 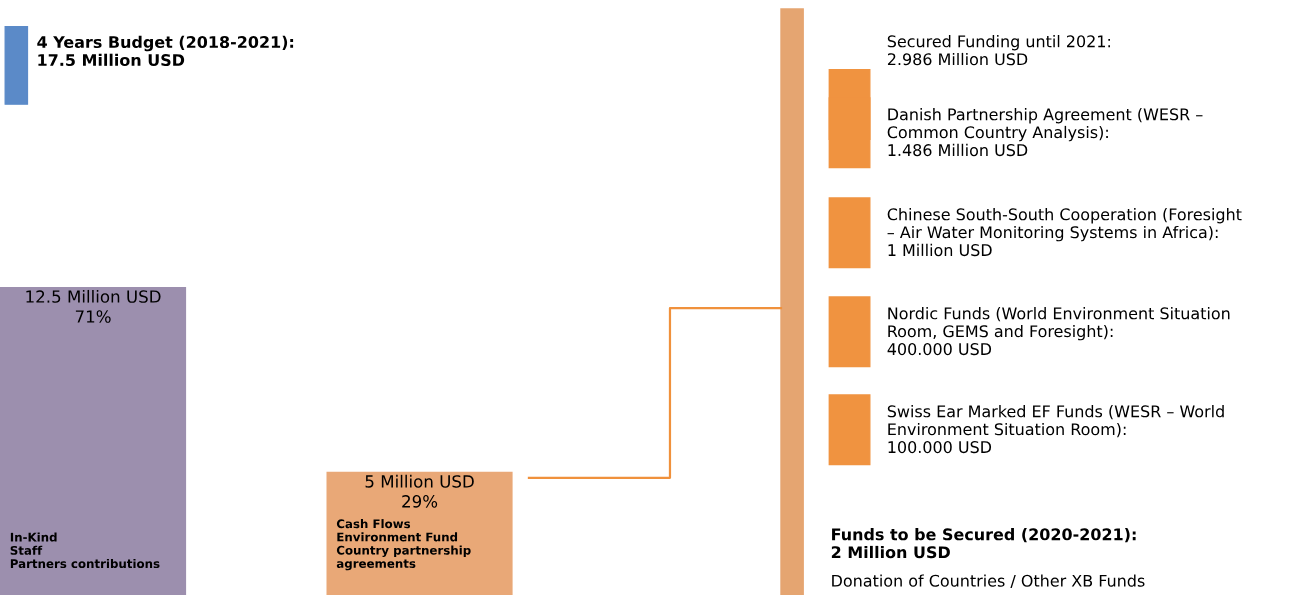 I want to click on data-label: 12.5 Million USD 71%, so click(x=93, y=306).